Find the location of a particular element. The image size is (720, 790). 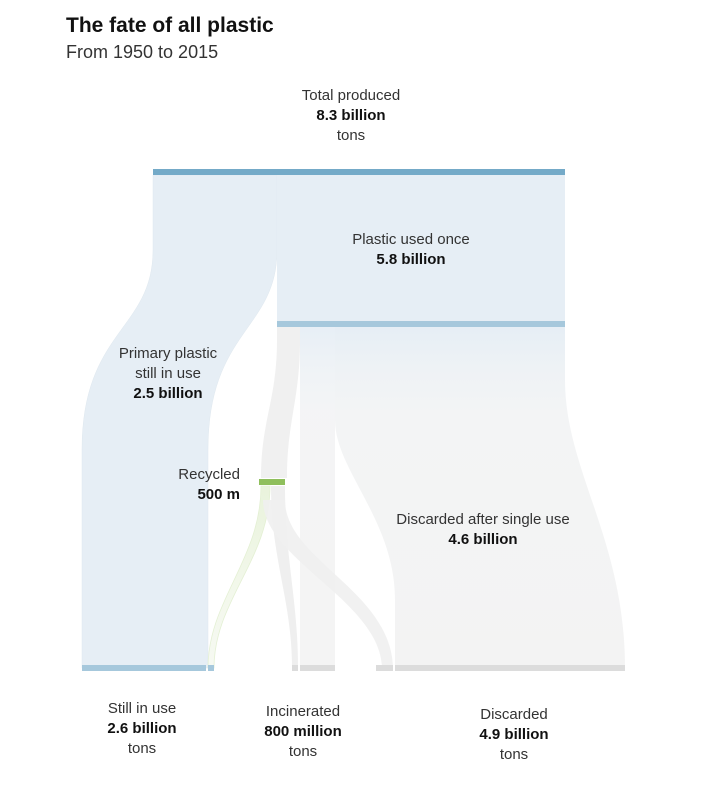

bar-discarded-b is located at coordinates (510, 668).